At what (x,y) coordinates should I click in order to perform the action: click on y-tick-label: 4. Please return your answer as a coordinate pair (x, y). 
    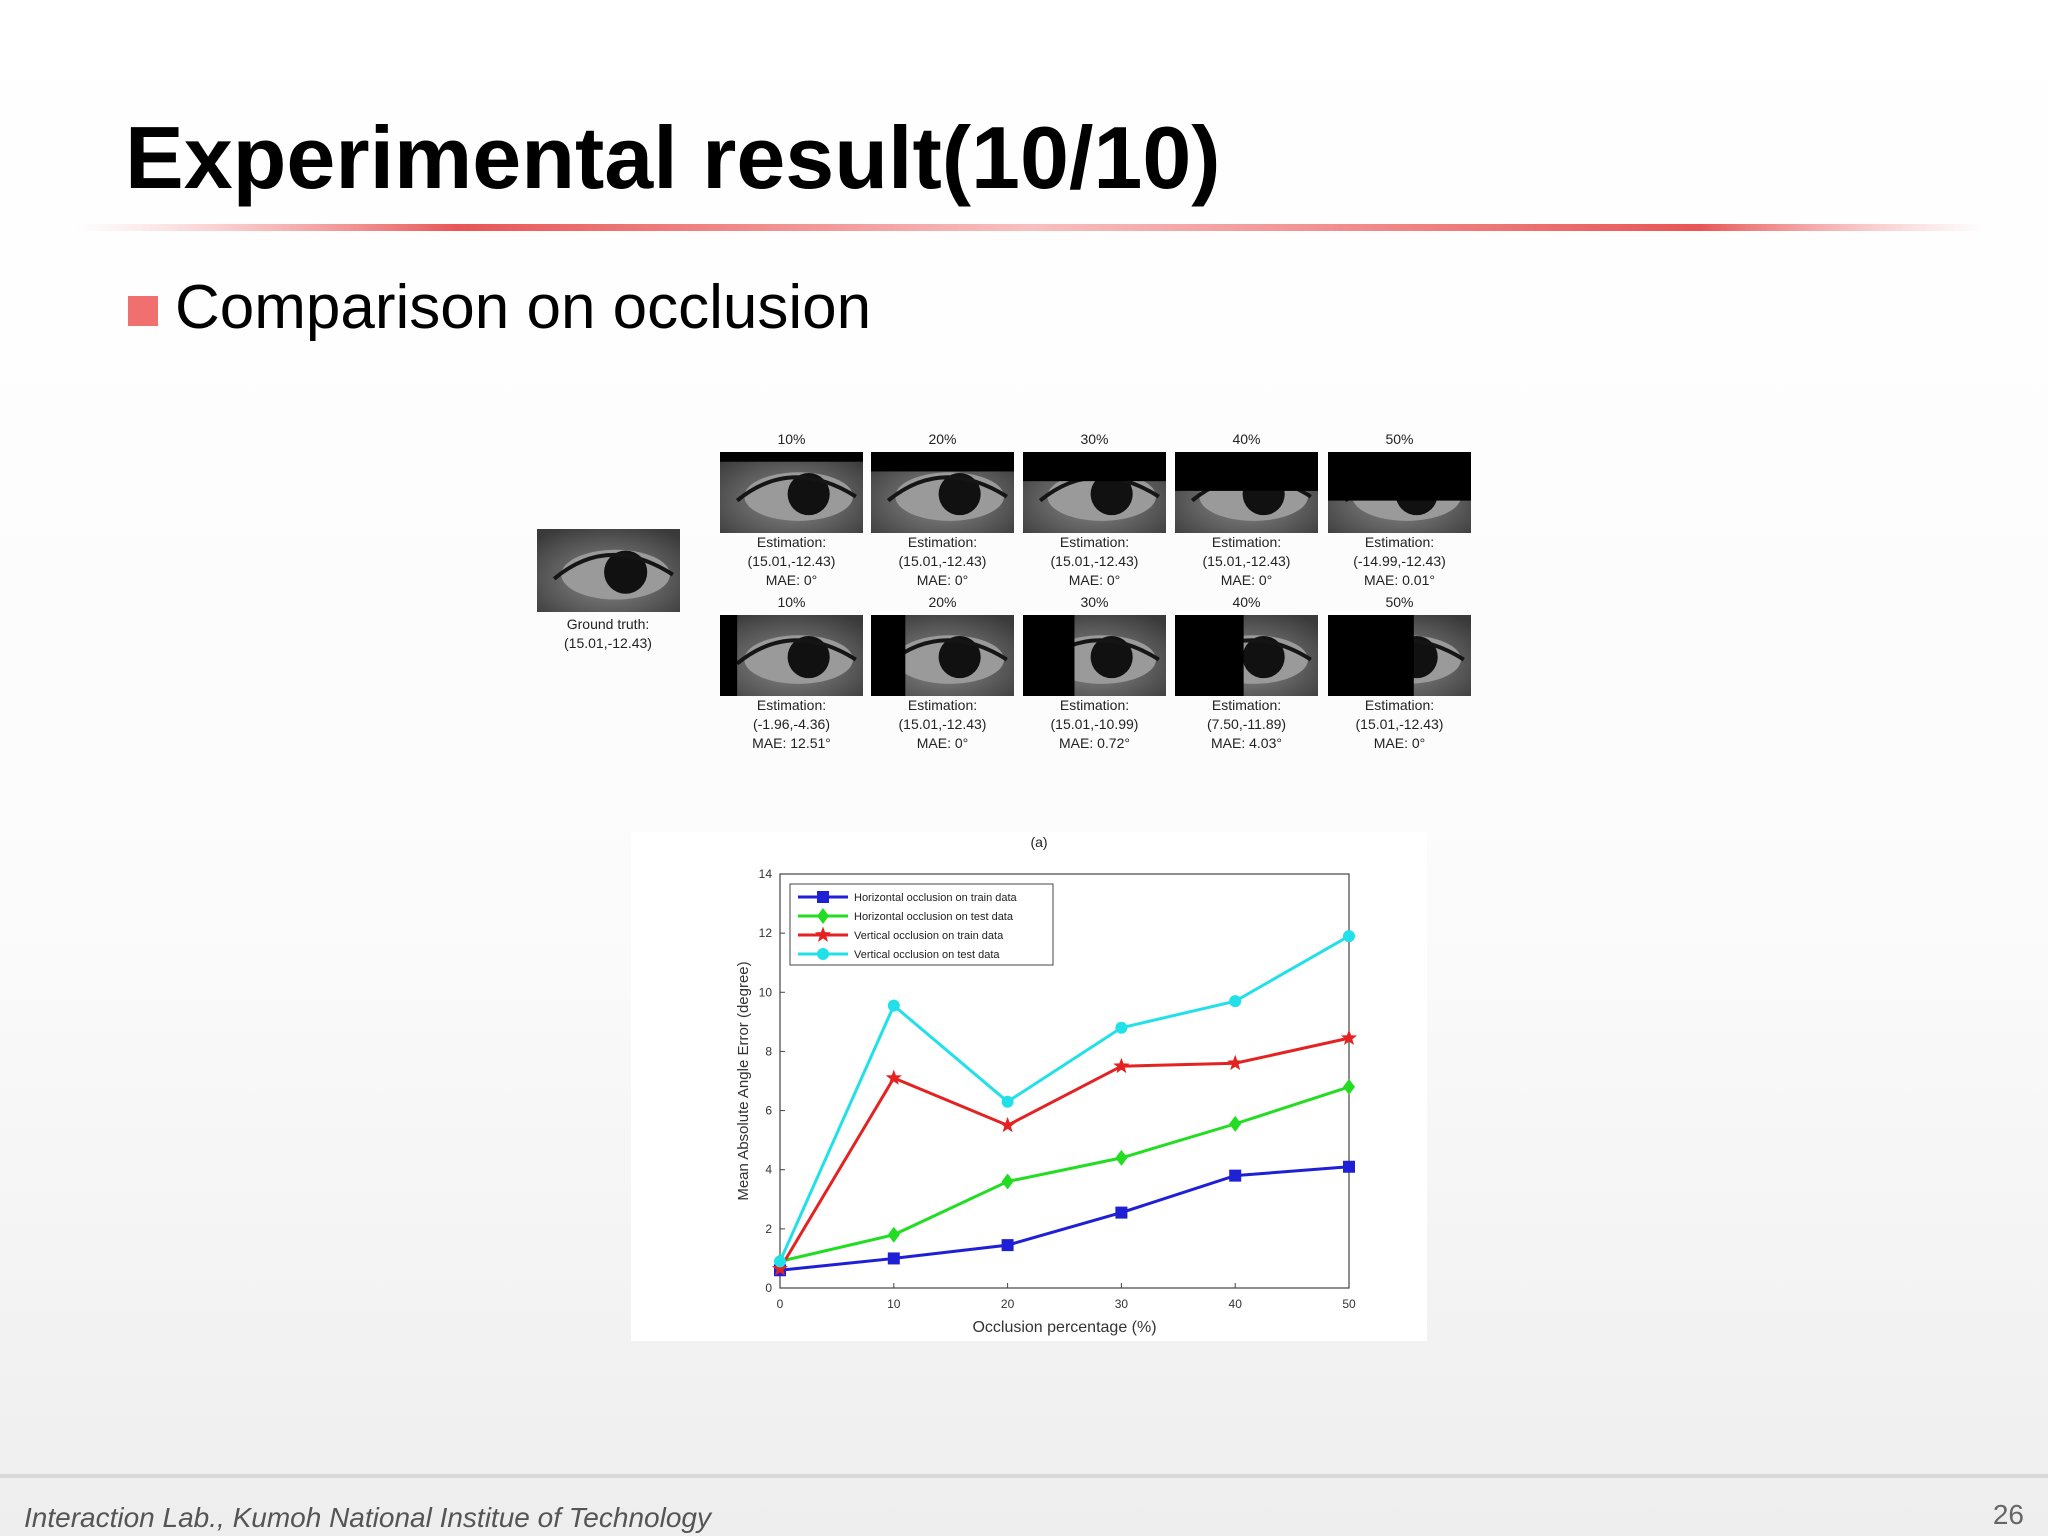
    Looking at the image, I should click on (768, 1170).